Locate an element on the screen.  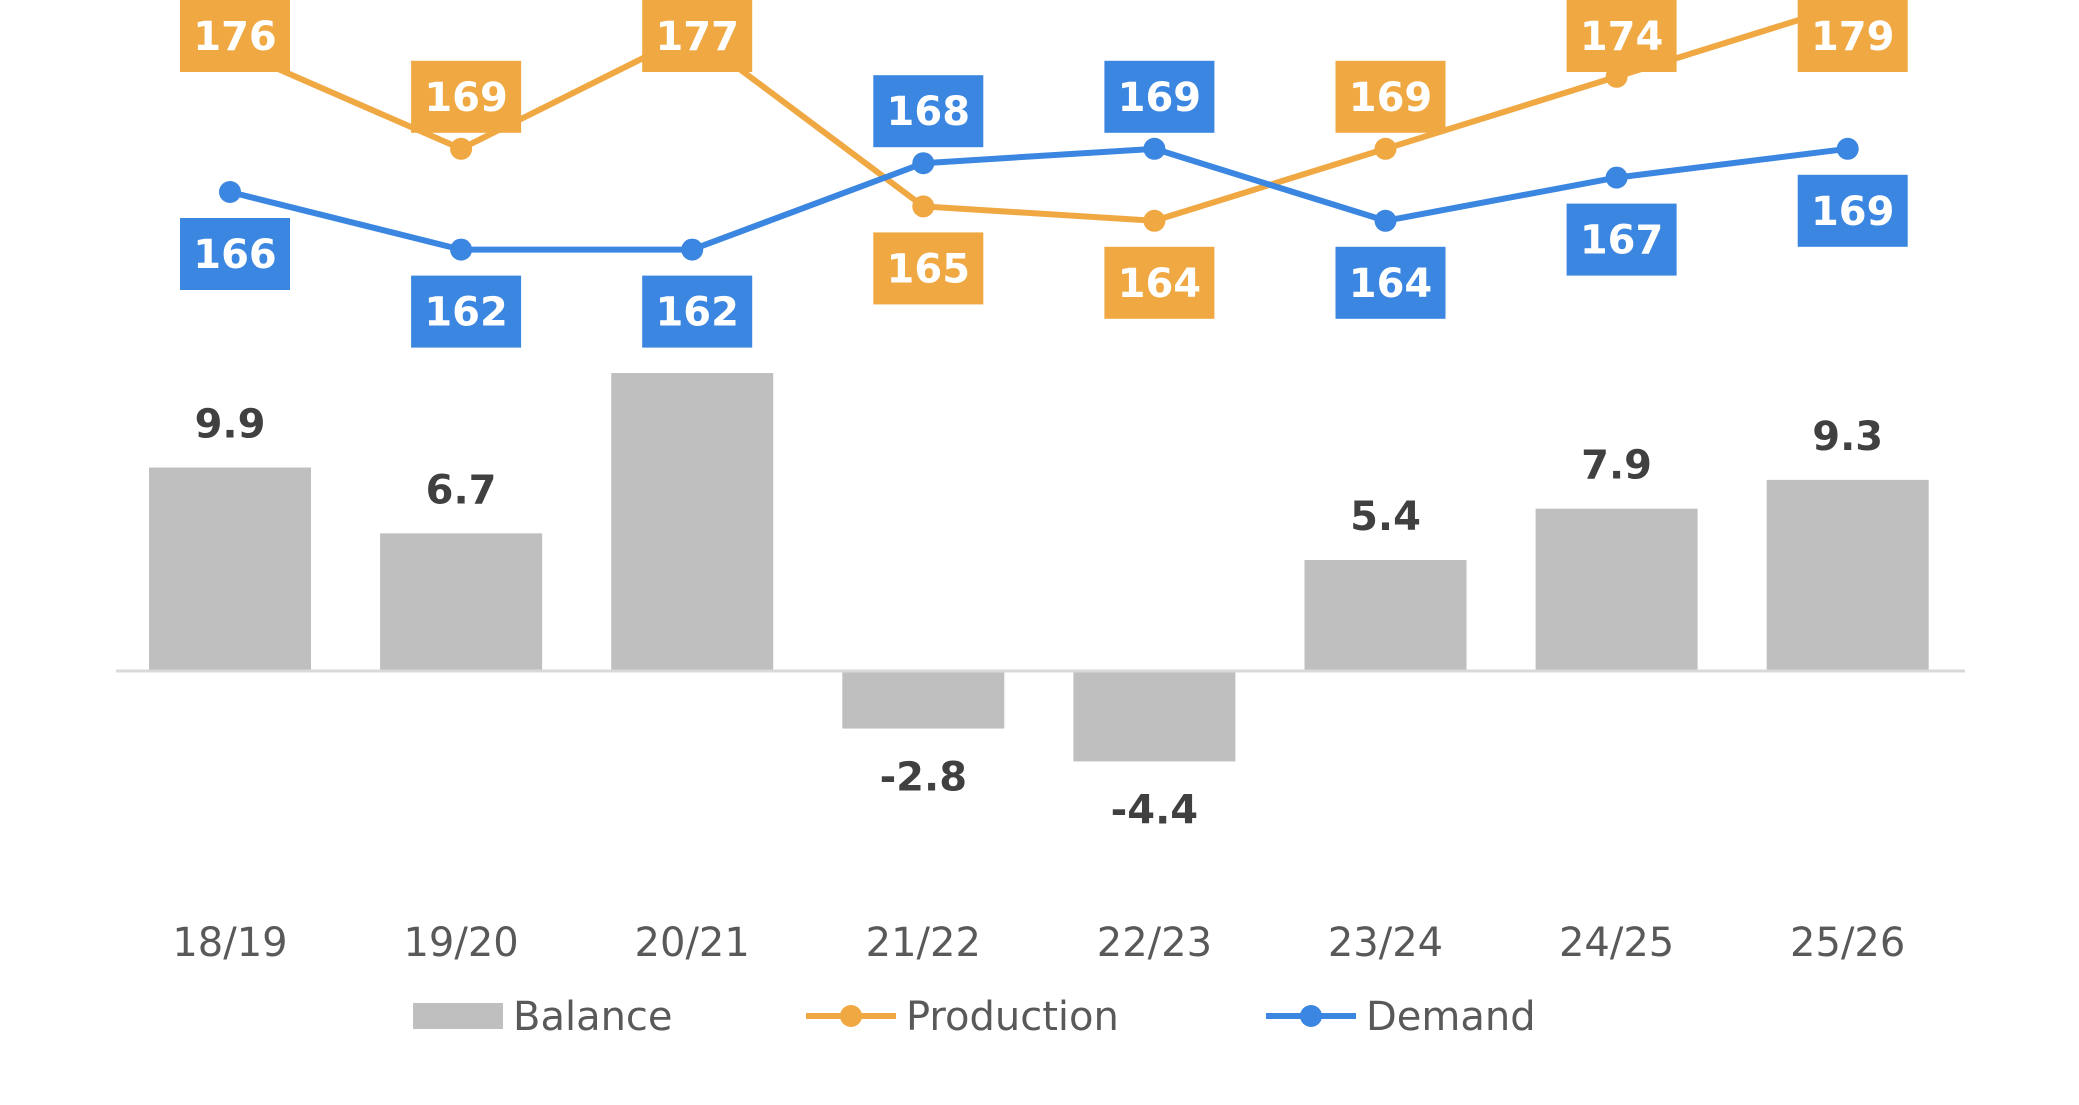
production-data-label: 176 is located at coordinates (235, 36).